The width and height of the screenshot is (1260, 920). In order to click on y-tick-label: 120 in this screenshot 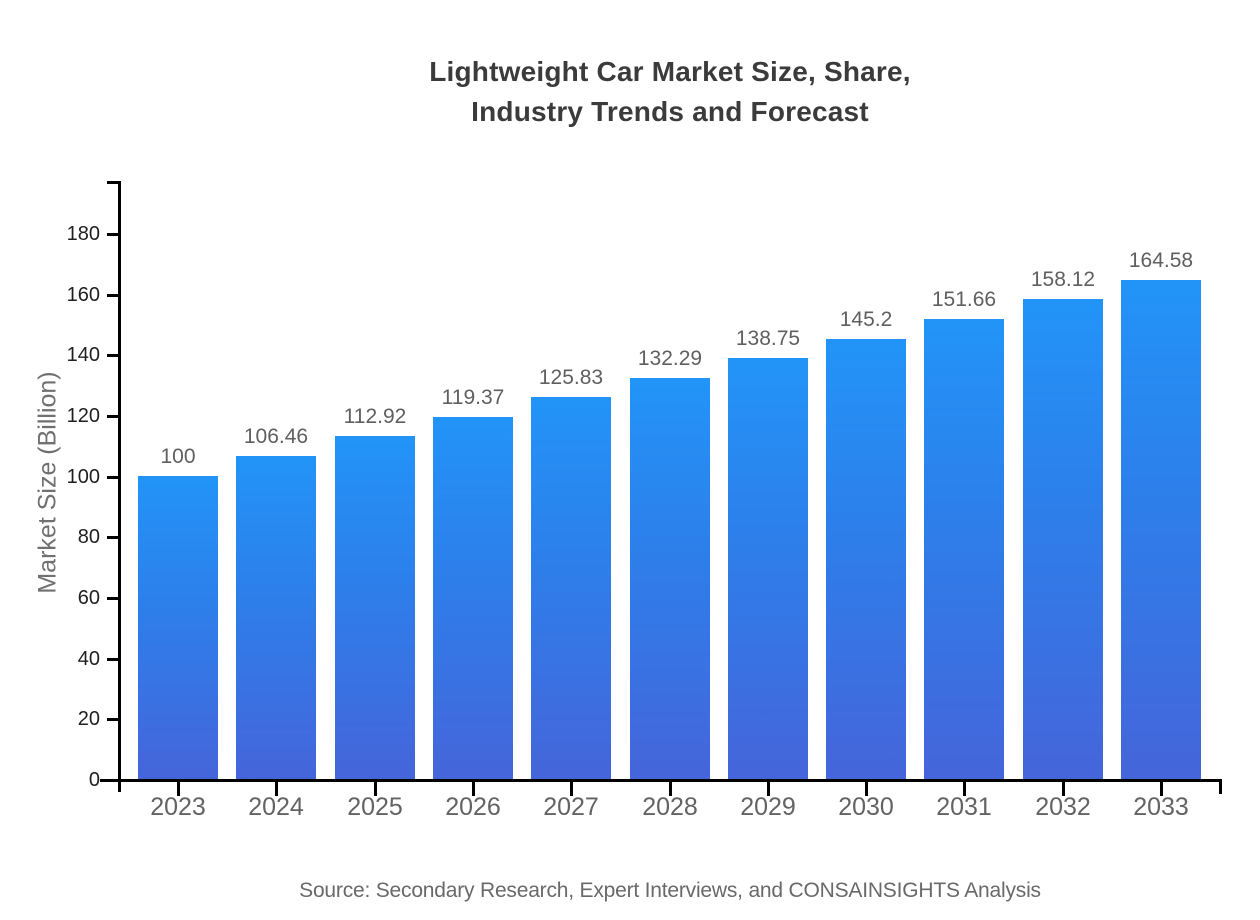, I will do `click(83, 416)`.